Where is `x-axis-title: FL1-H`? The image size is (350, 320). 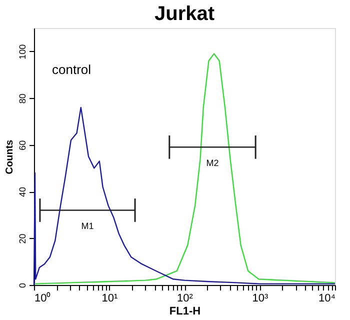
x-axis-title: FL1-H is located at coordinates (185, 312).